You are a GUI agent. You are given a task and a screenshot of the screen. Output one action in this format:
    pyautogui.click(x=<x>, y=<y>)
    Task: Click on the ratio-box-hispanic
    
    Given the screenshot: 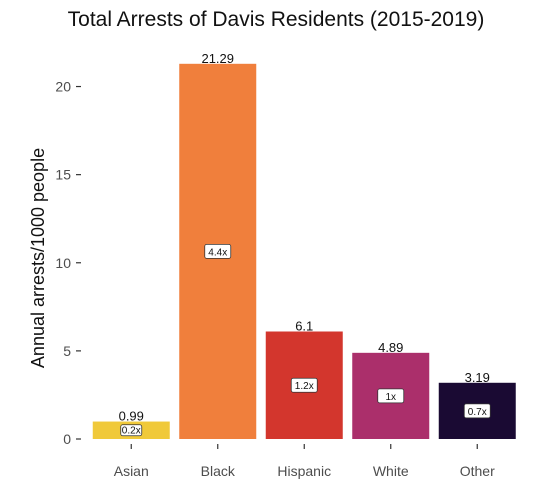 What is the action you would take?
    pyautogui.click(x=304, y=385)
    